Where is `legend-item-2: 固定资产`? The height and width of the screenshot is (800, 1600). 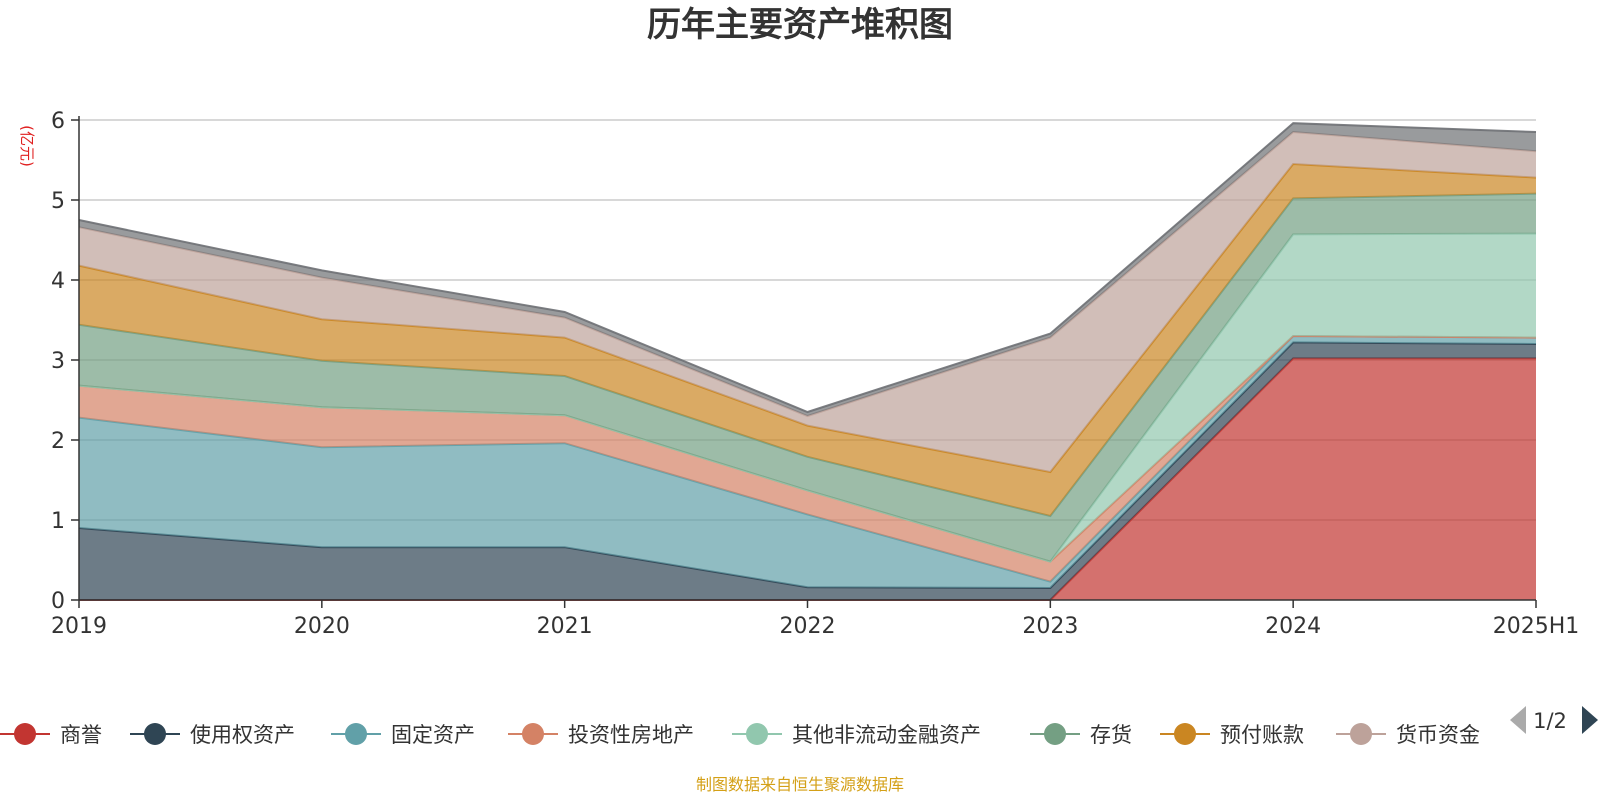
legend-item-2: 固定资产 is located at coordinates (403, 735).